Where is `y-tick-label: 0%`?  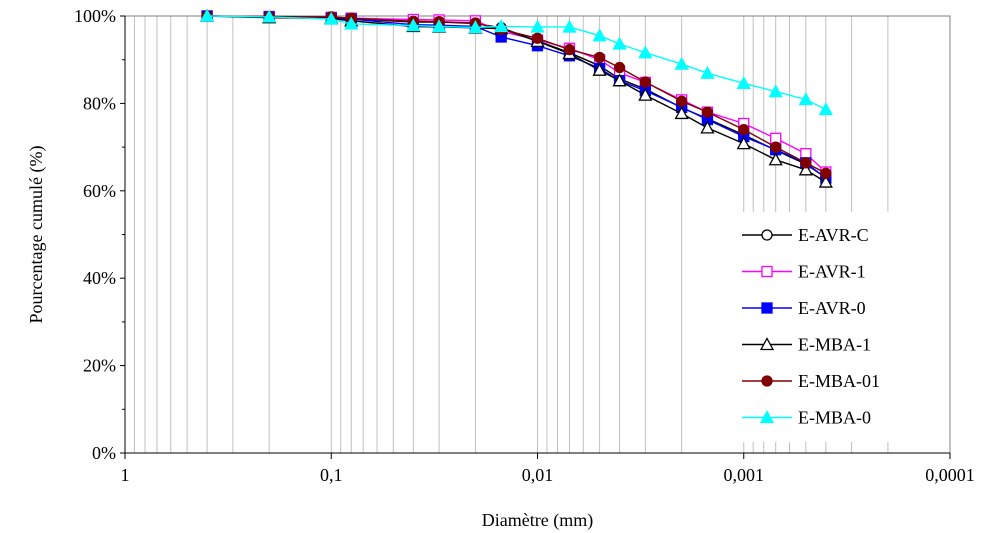 y-tick-label: 0% is located at coordinates (104, 453).